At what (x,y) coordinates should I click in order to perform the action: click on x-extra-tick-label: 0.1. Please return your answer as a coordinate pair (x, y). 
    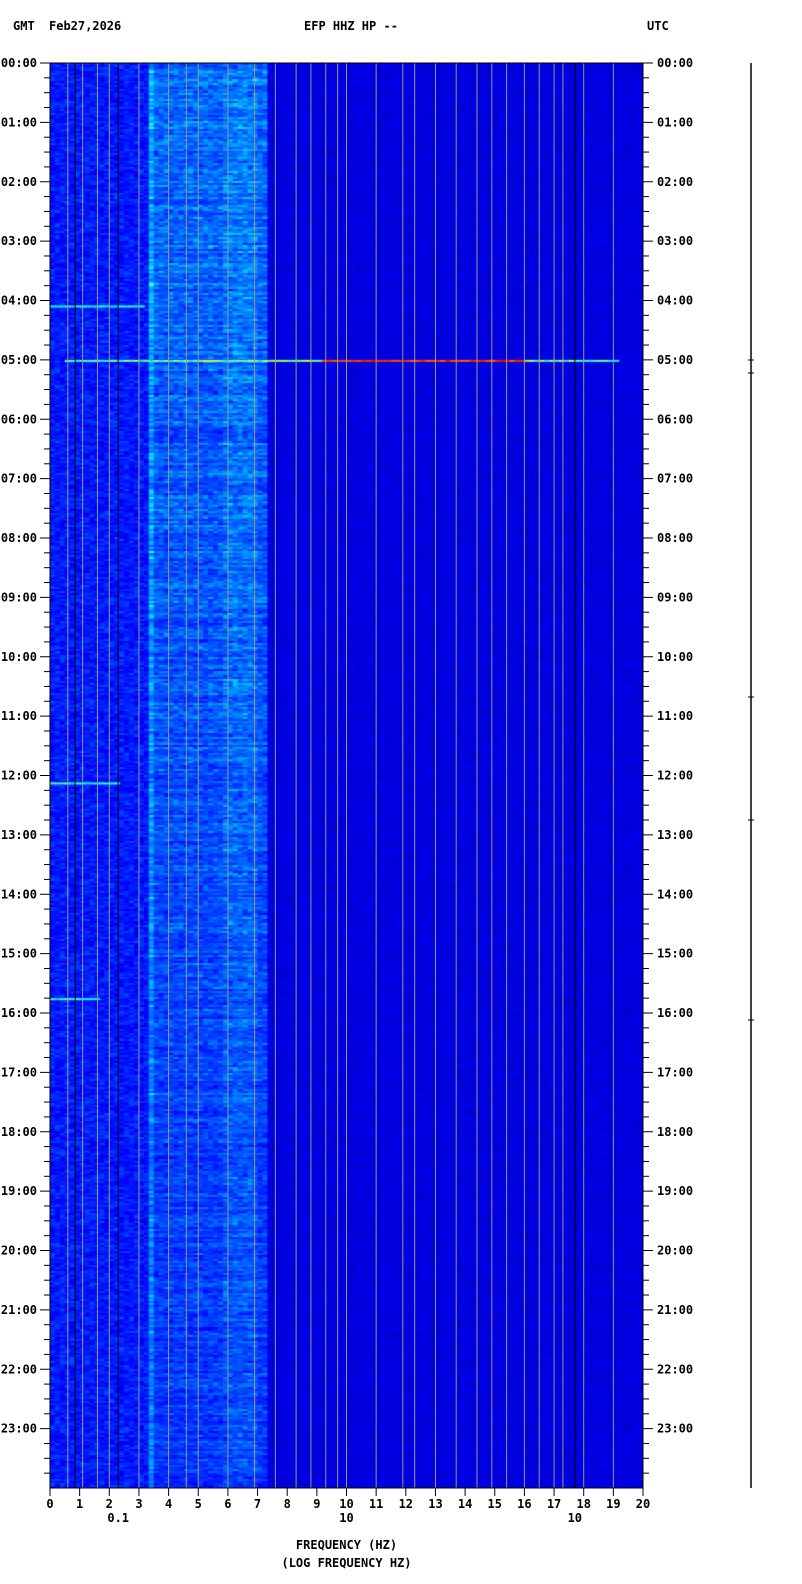
    Looking at the image, I should click on (118, 1518).